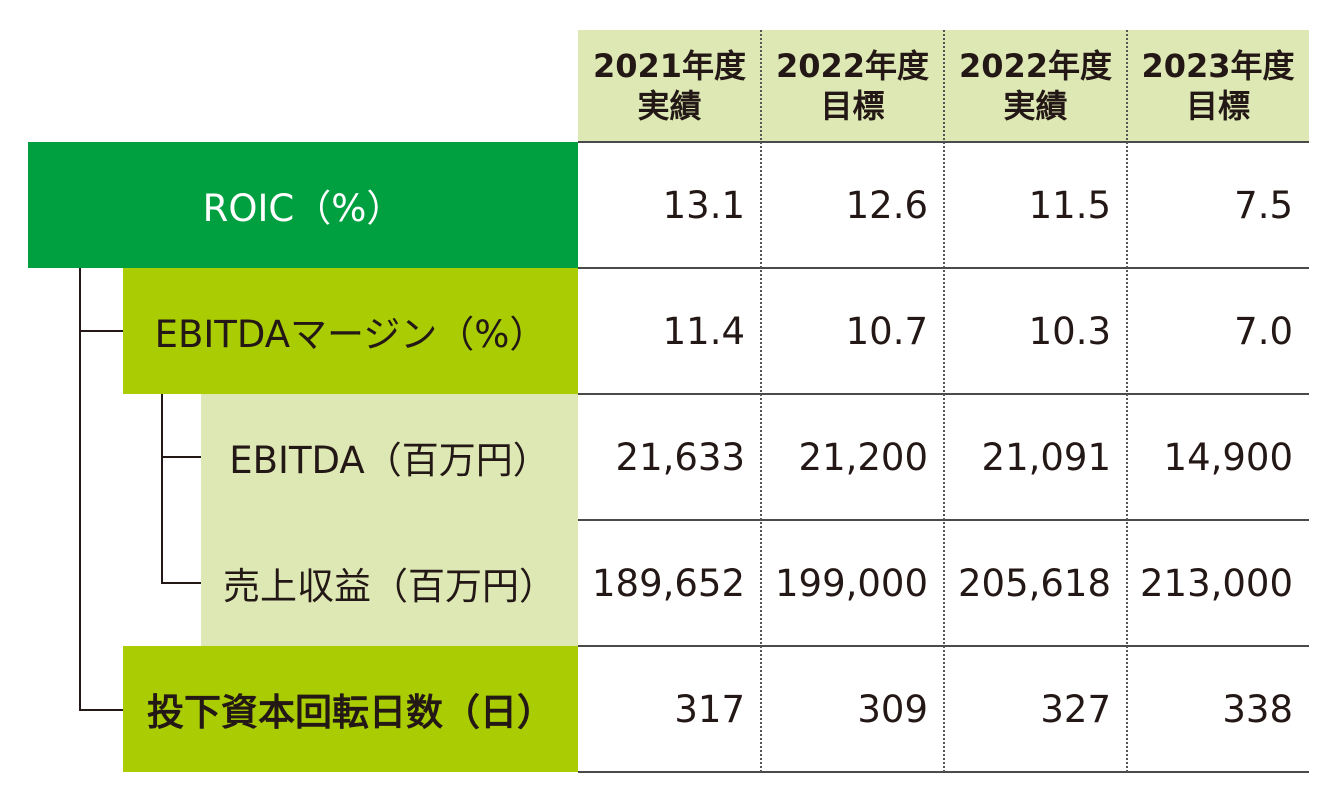 The height and width of the screenshot is (803, 1339). I want to click on table-cell: 11.5, so click(1069, 205).